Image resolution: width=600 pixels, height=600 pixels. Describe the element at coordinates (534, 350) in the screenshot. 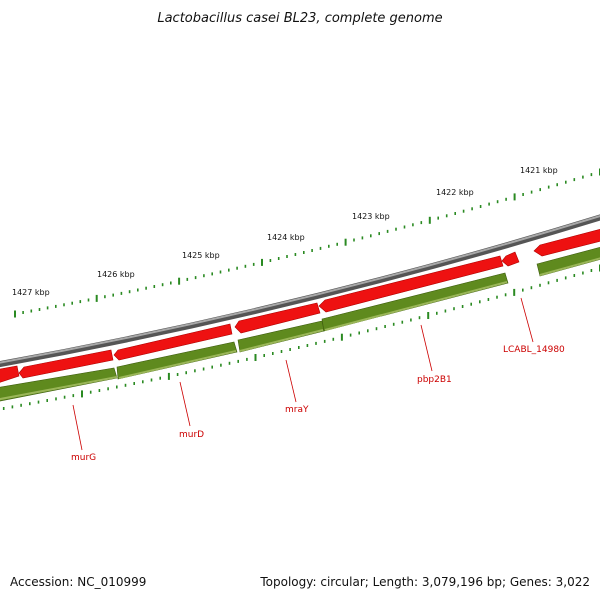

I see `gene-label-LCABL_14980: LCABL_14980` at that location.